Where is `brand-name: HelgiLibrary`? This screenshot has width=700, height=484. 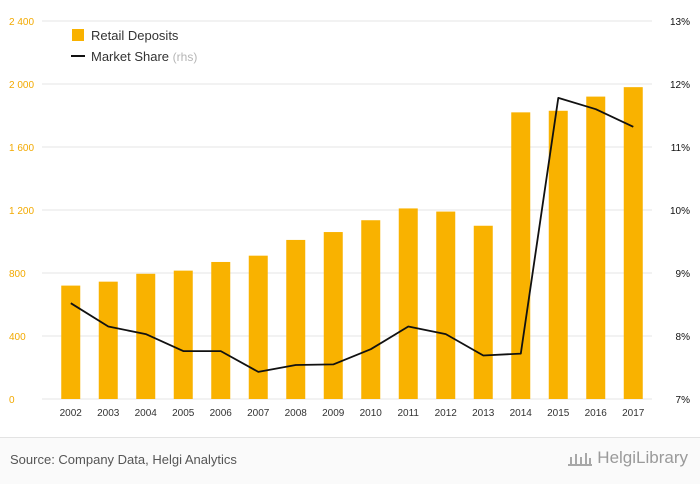 brand-name: HelgiLibrary is located at coordinates (642, 457).